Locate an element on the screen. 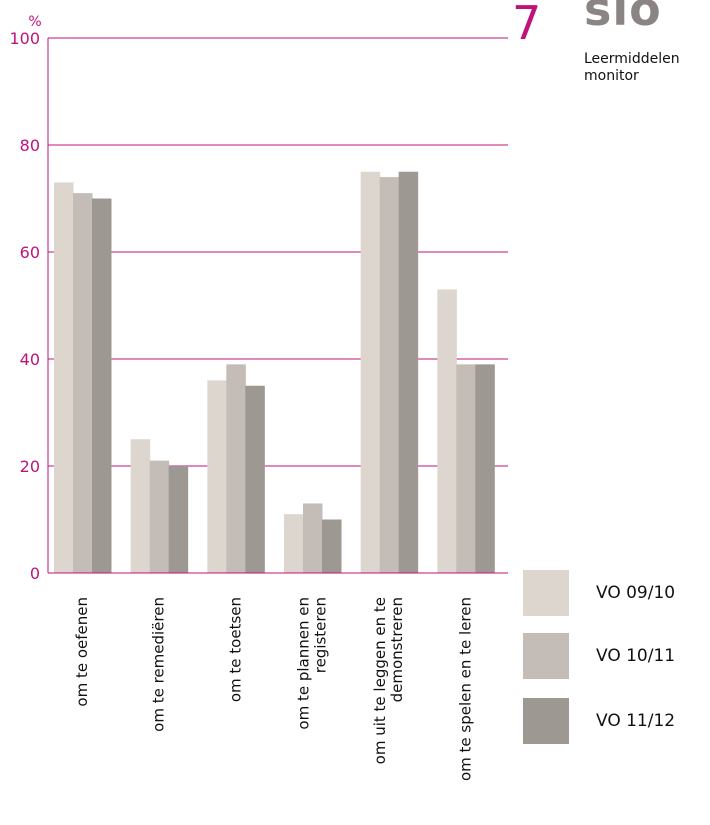  y-tick-label: 0 is located at coordinates (35, 573).